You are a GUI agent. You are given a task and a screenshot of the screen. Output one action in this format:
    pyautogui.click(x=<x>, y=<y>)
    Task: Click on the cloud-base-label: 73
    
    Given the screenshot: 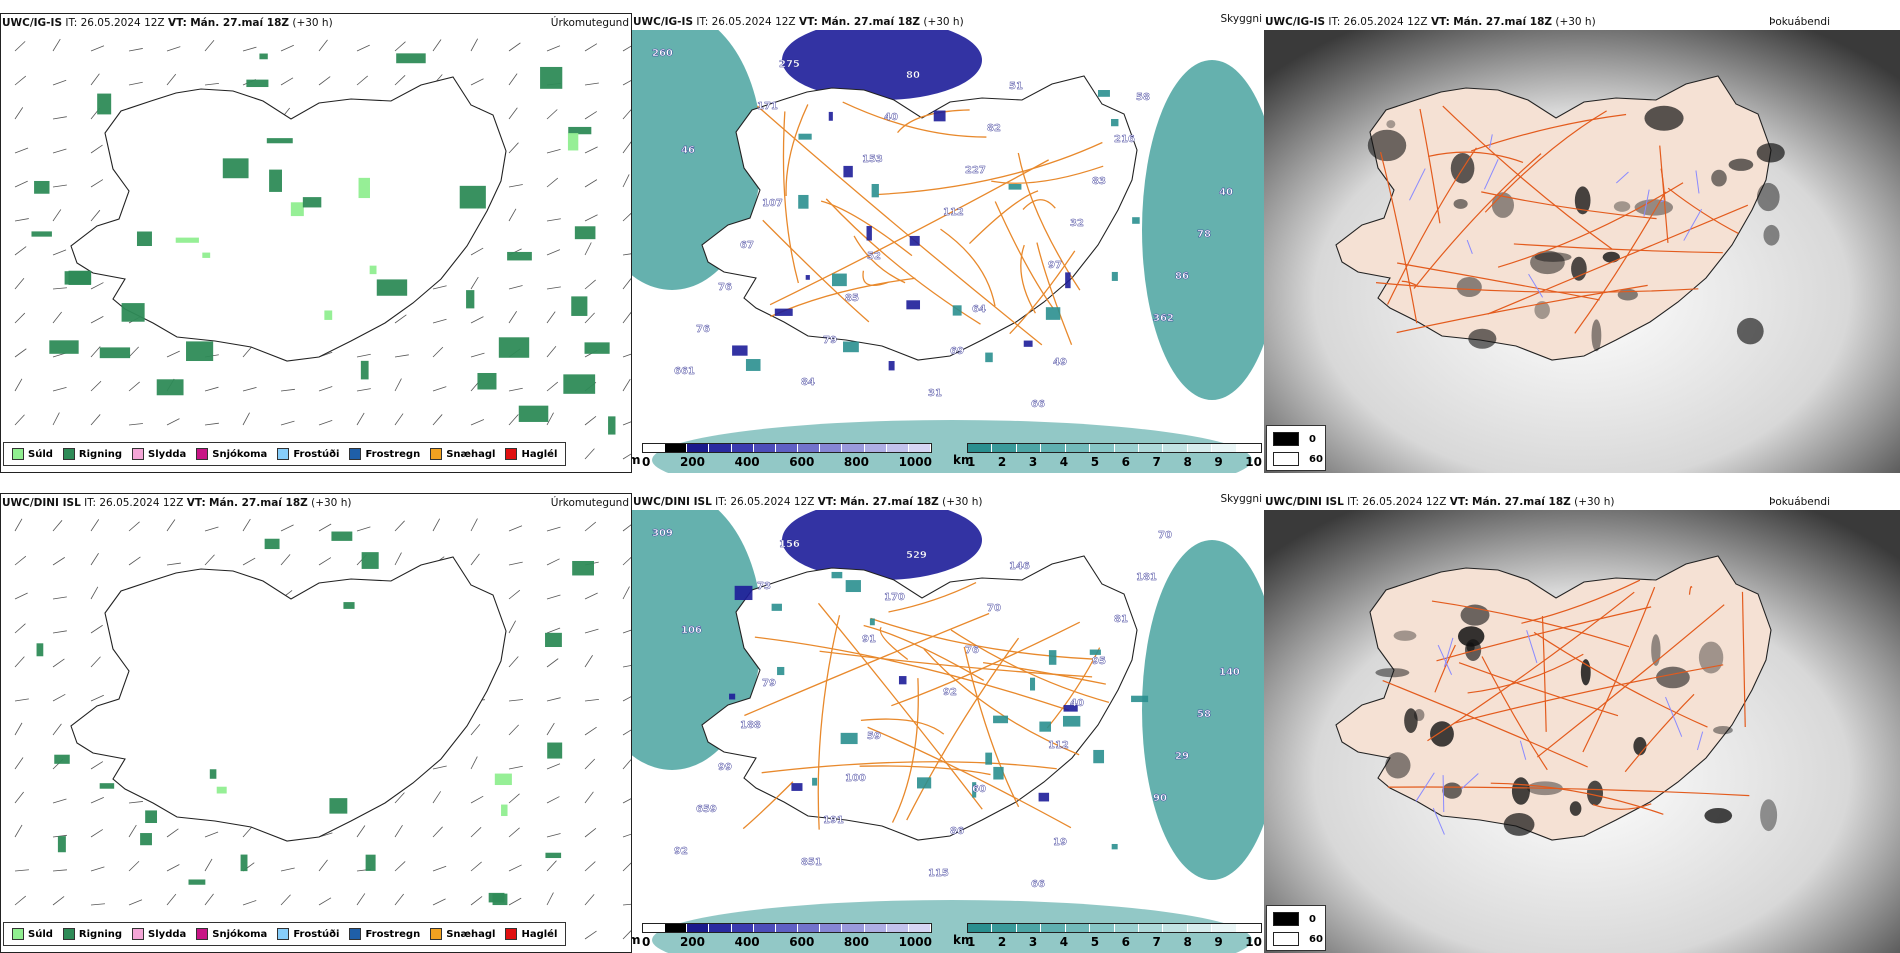 What is the action you would take?
    pyautogui.click(x=764, y=586)
    